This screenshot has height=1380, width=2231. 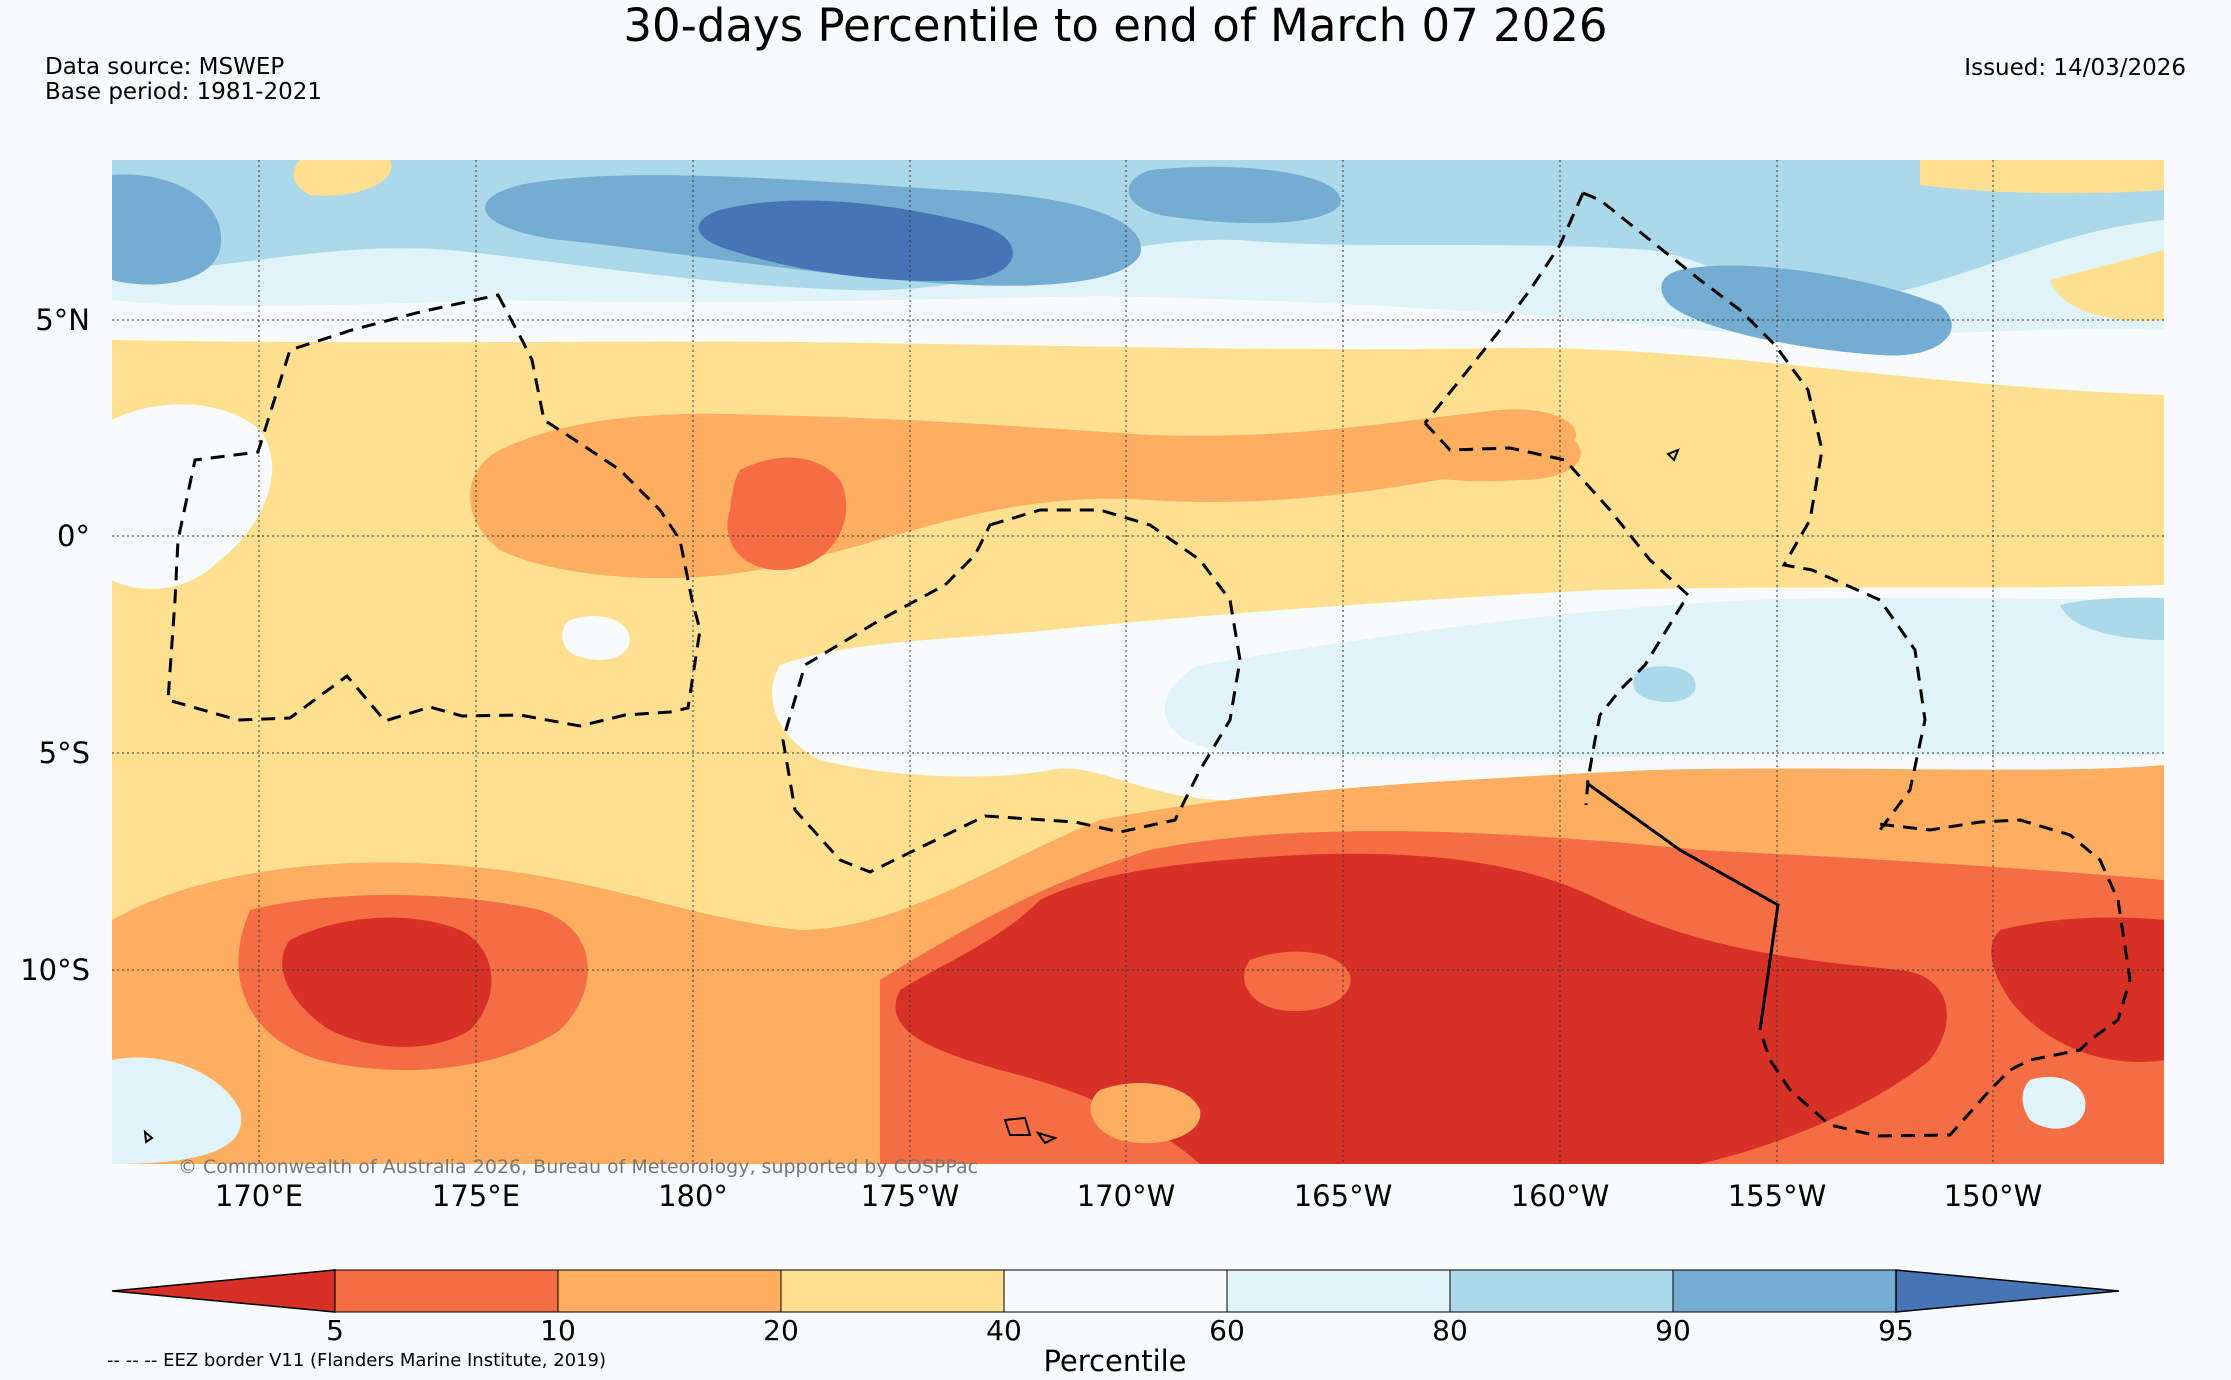 I want to click on dry-band-equator-east, so click(x=1475, y=450).